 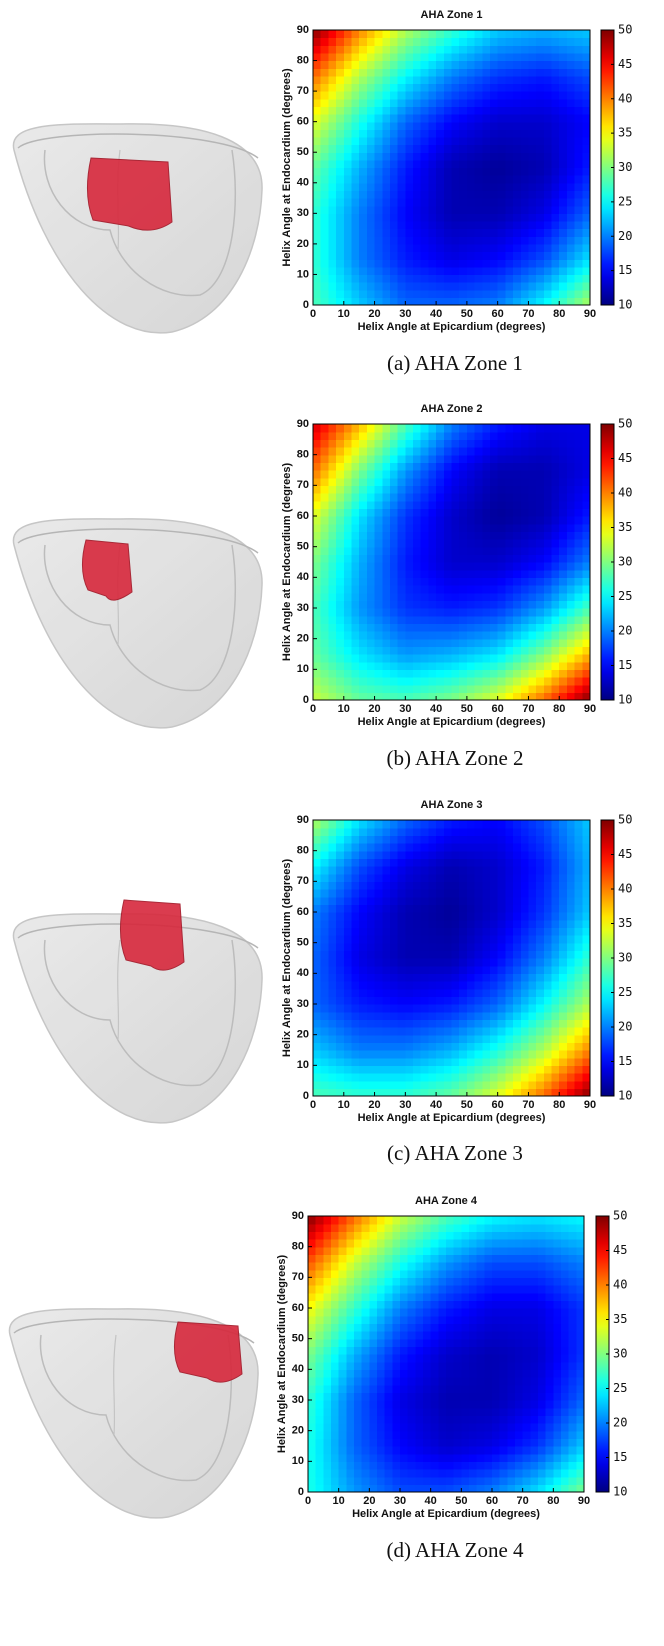 What do you see at coordinates (303, 455) in the screenshot?
I see `y-tick-label: 80` at bounding box center [303, 455].